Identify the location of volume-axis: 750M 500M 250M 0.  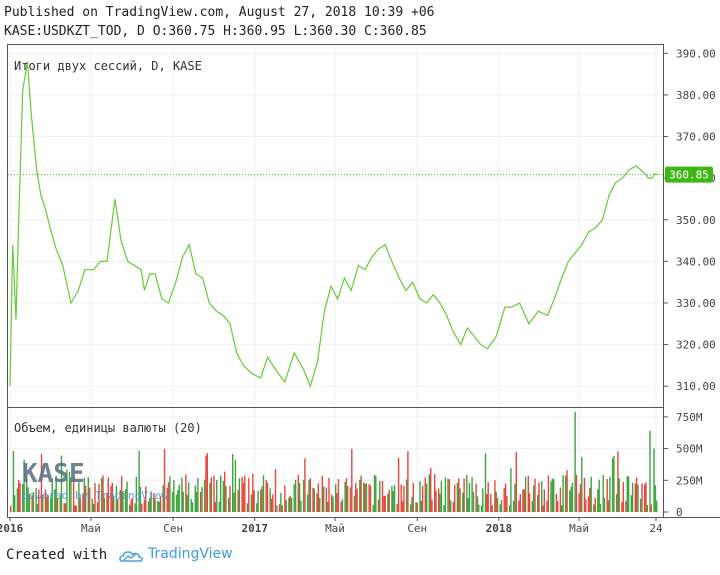
(683, 465).